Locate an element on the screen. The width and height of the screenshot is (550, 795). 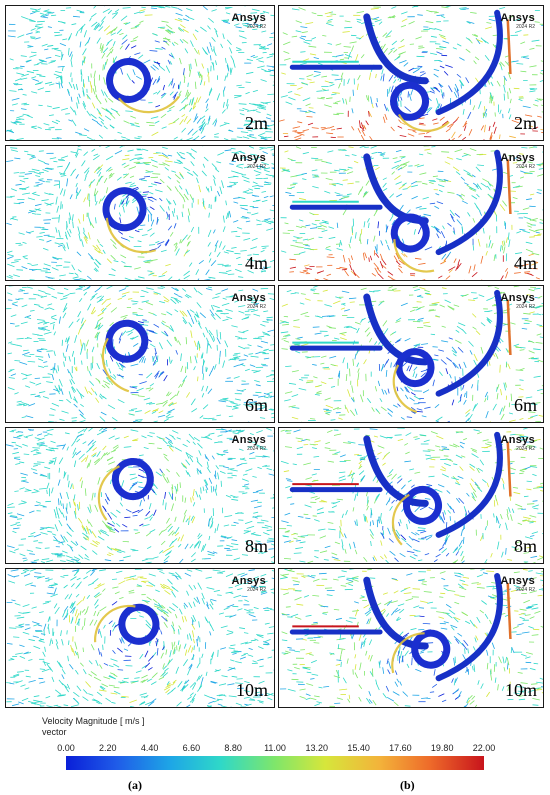
legend-colorbar is located at coordinates (275, 763).